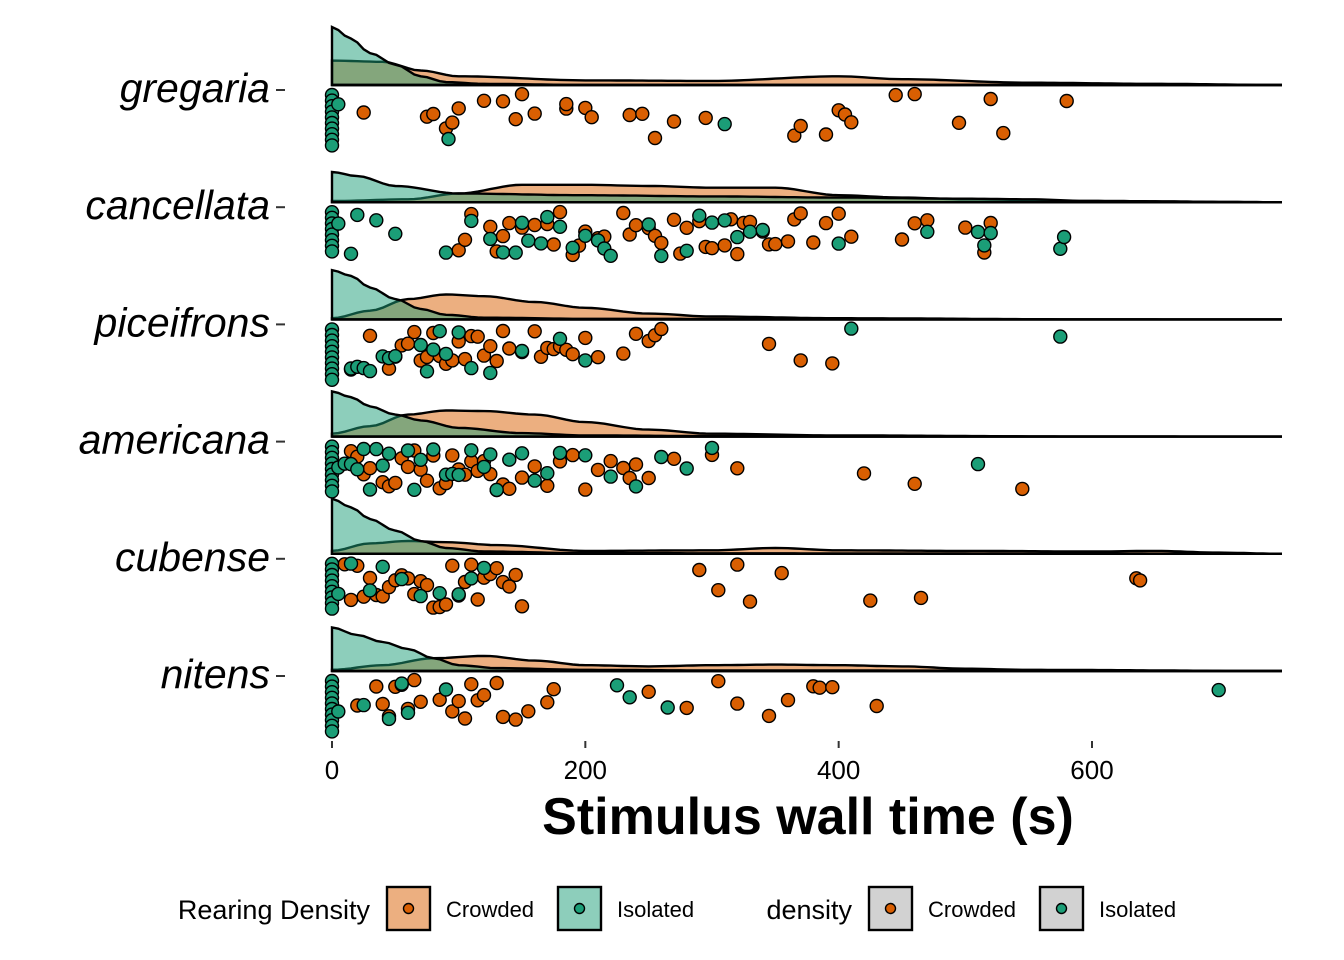 The width and height of the screenshot is (1344, 960). What do you see at coordinates (803, 682) in the screenshot?
I see `row-nitens` at bounding box center [803, 682].